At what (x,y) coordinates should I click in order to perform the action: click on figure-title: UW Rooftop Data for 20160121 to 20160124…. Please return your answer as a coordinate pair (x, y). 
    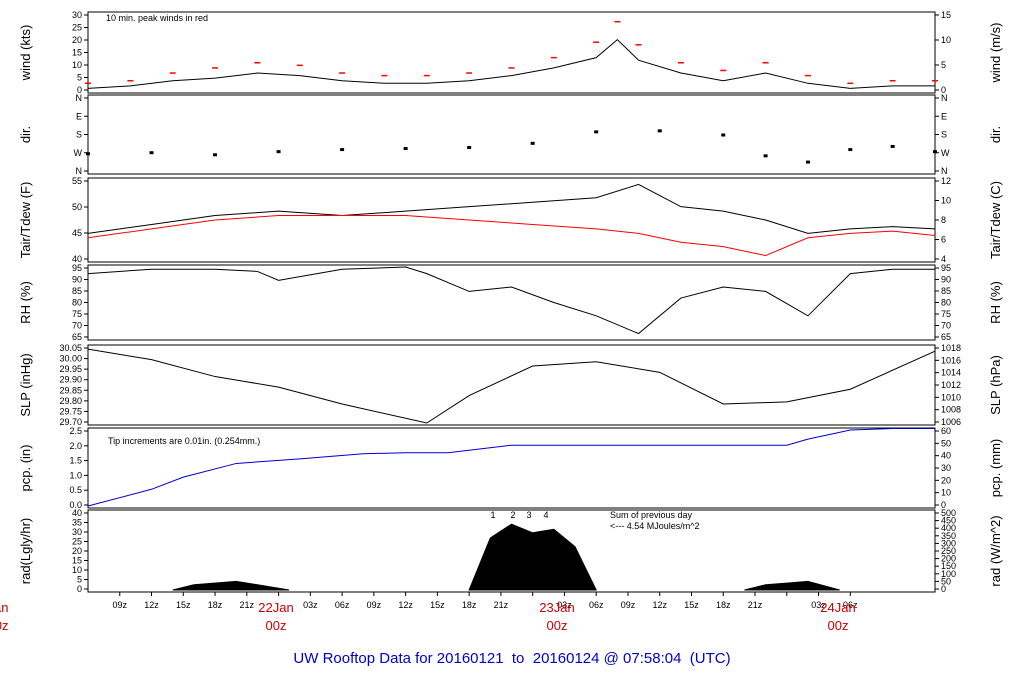
    Looking at the image, I should click on (512, 658).